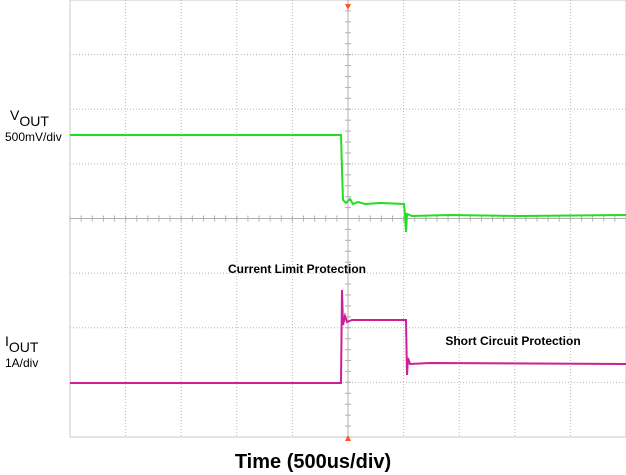 The width and height of the screenshot is (626, 475). Describe the element at coordinates (512, 341) in the screenshot. I see `annotation: Short Circuit Protection` at that location.